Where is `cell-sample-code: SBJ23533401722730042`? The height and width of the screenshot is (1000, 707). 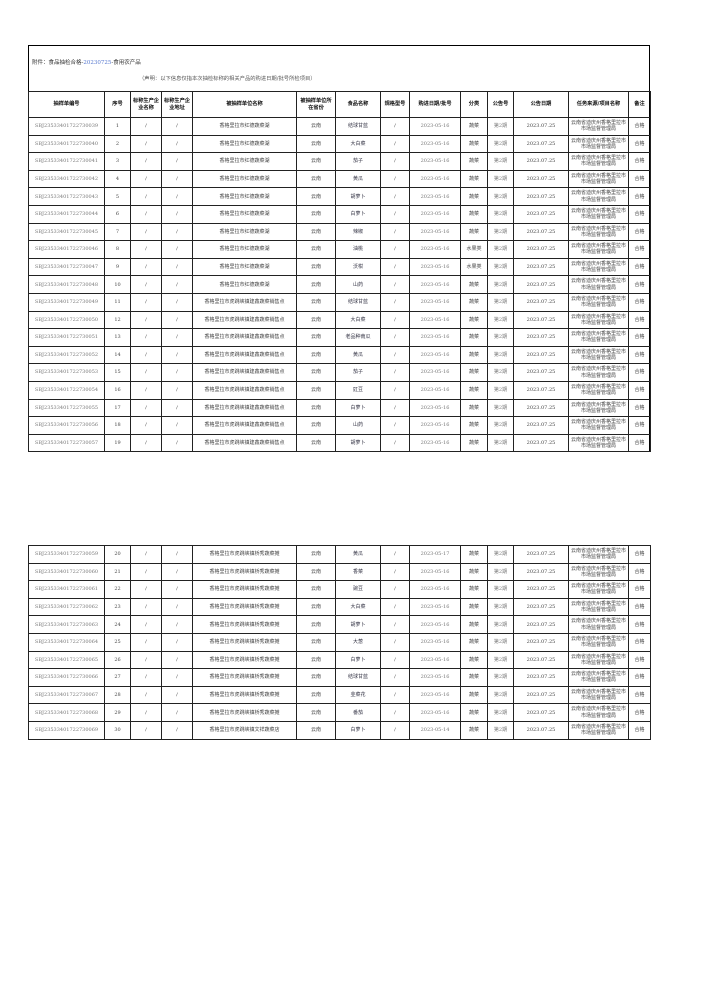 cell-sample-code: SBJ23533401722730042 is located at coordinates (66, 179).